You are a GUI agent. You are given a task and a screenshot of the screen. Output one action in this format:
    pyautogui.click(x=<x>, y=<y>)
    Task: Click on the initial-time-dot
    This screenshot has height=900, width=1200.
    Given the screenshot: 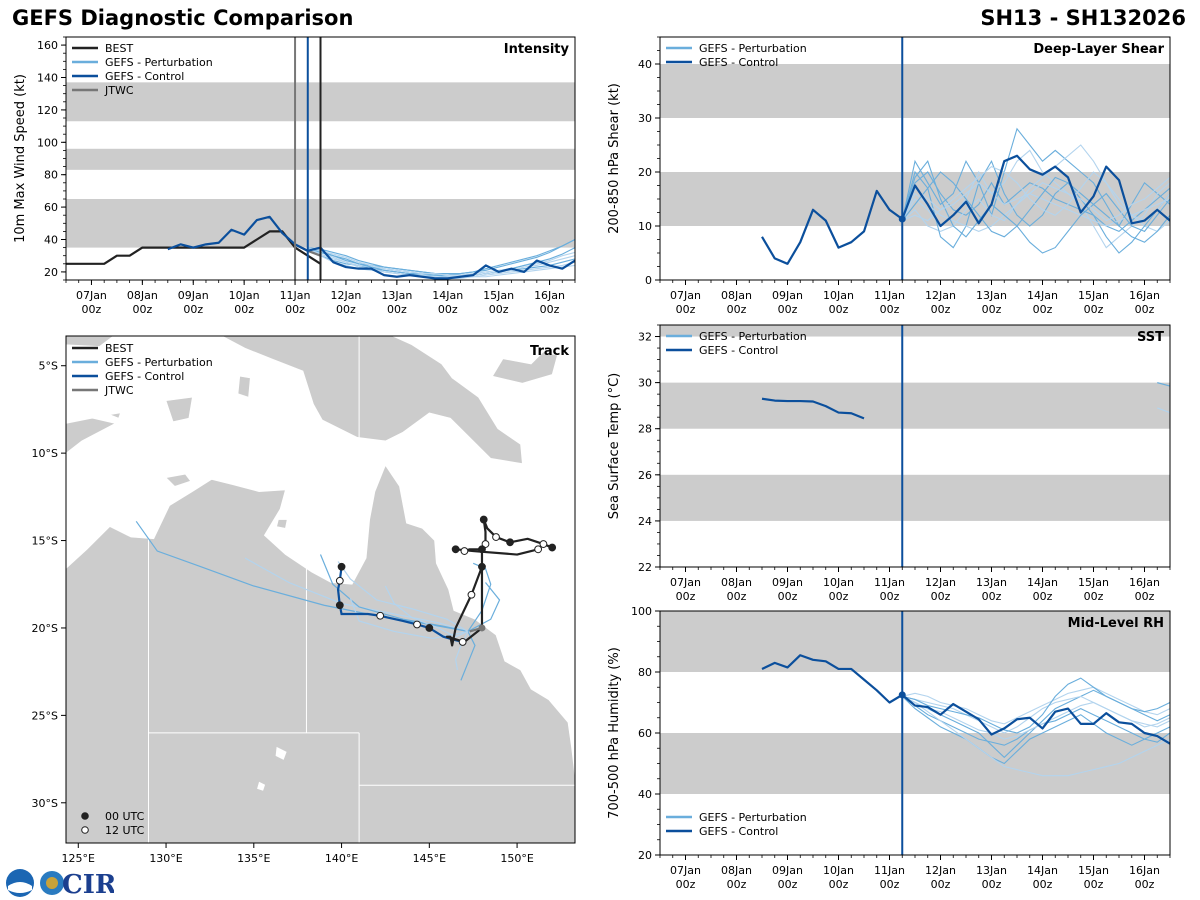 What is the action you would take?
    pyautogui.click(x=902, y=695)
    